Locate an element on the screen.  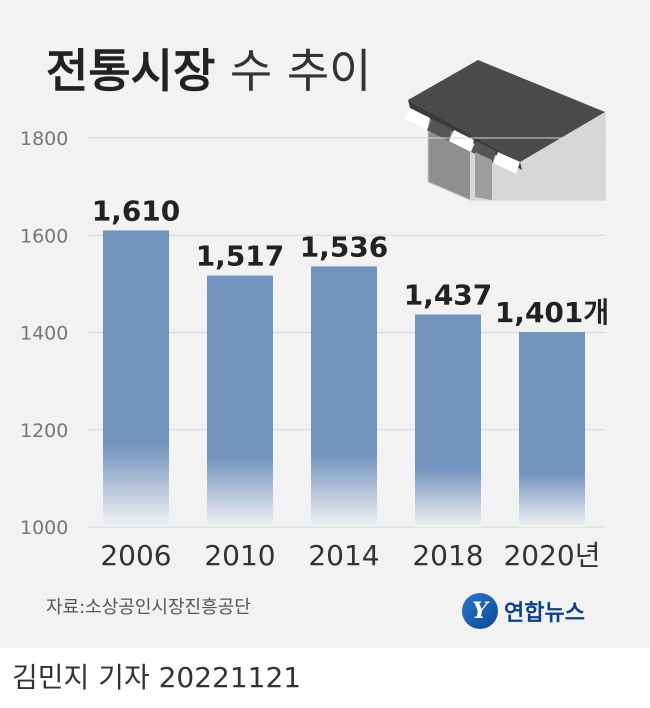
data-label: 1,610 is located at coordinates (136, 210).